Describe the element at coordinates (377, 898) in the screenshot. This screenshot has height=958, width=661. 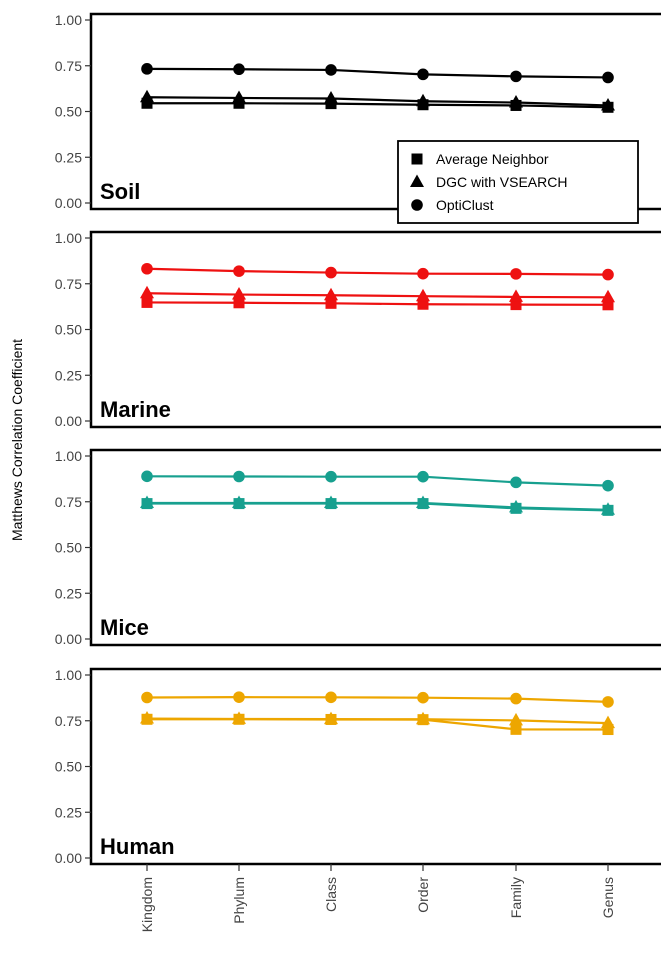
I see `x-axis: Kingdom Phylum Class Order Family Genus` at that location.